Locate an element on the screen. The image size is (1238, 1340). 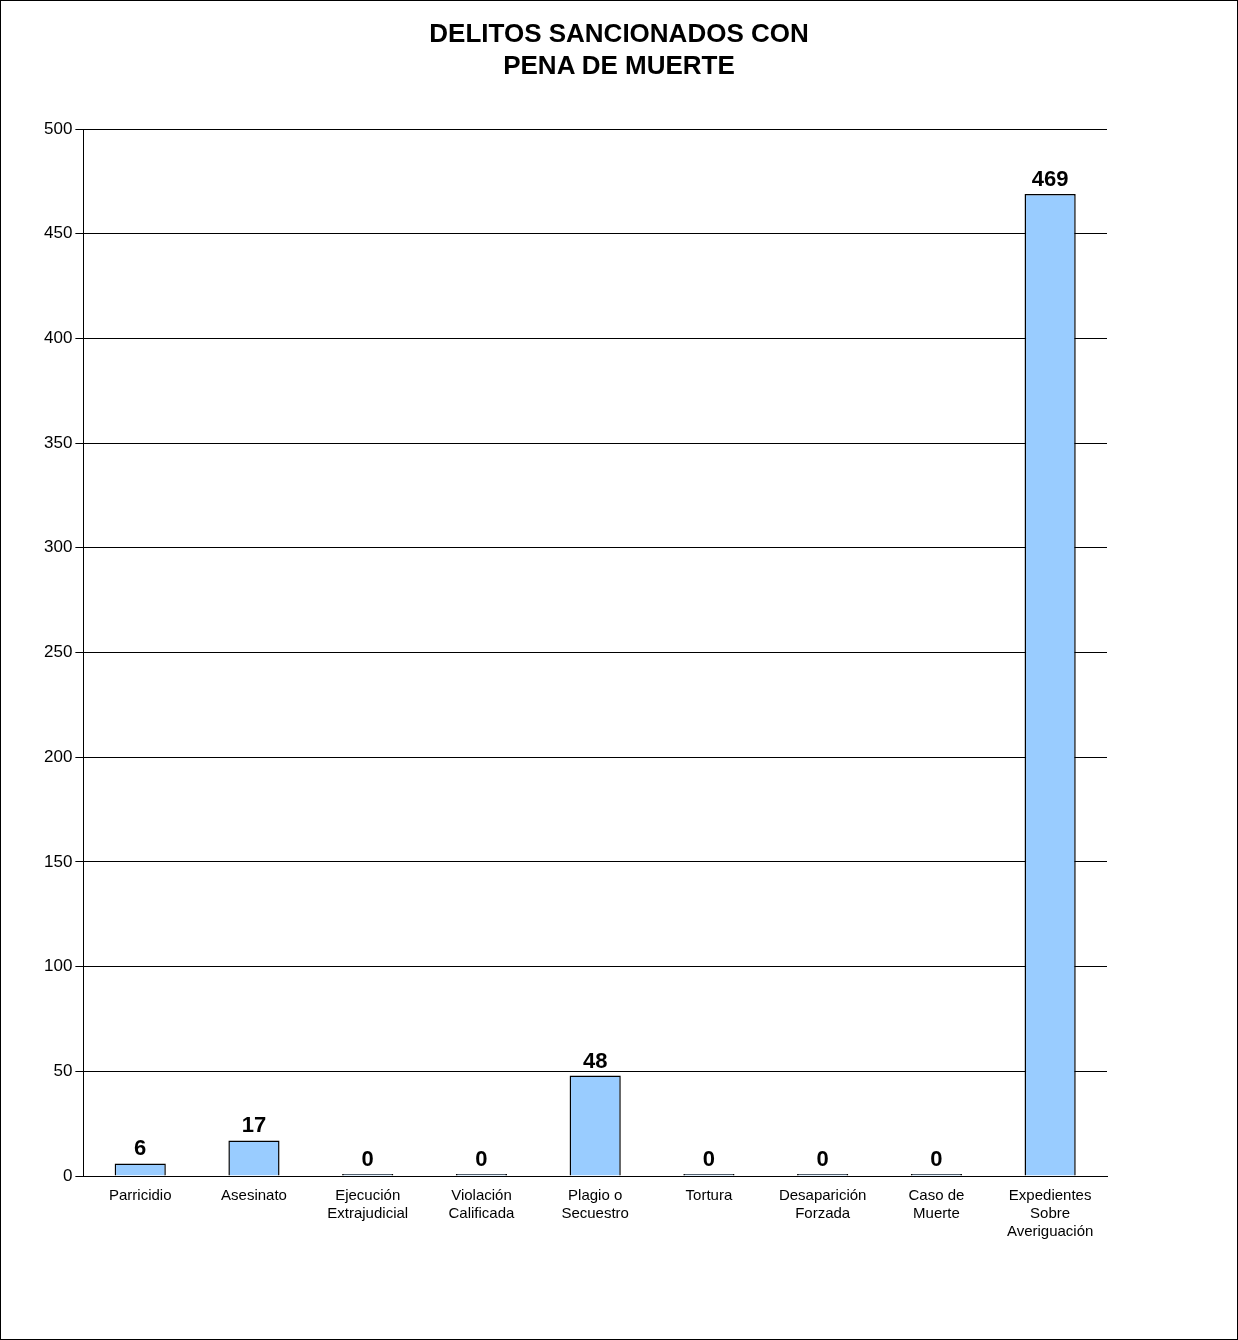
y-tick-label: 50 is located at coordinates (63, 1070).